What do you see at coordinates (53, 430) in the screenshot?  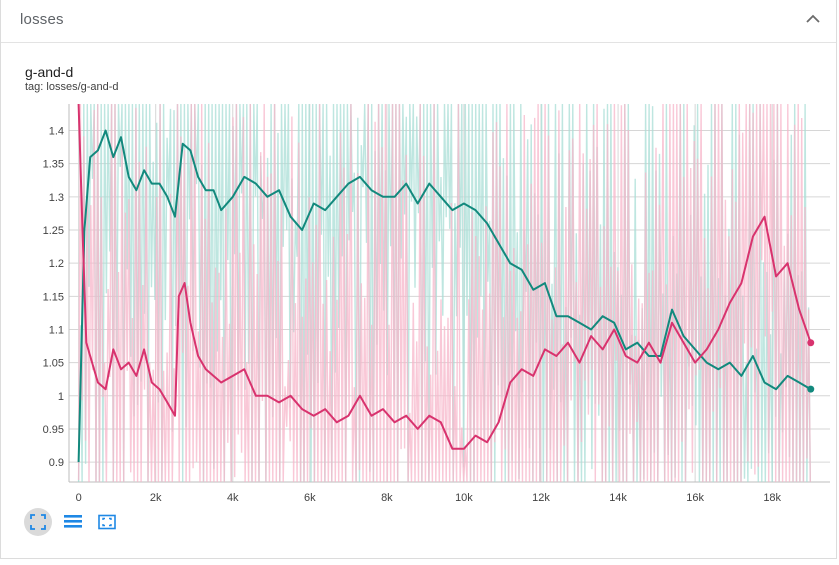 I see `y-tick-label: 0.95` at bounding box center [53, 430].